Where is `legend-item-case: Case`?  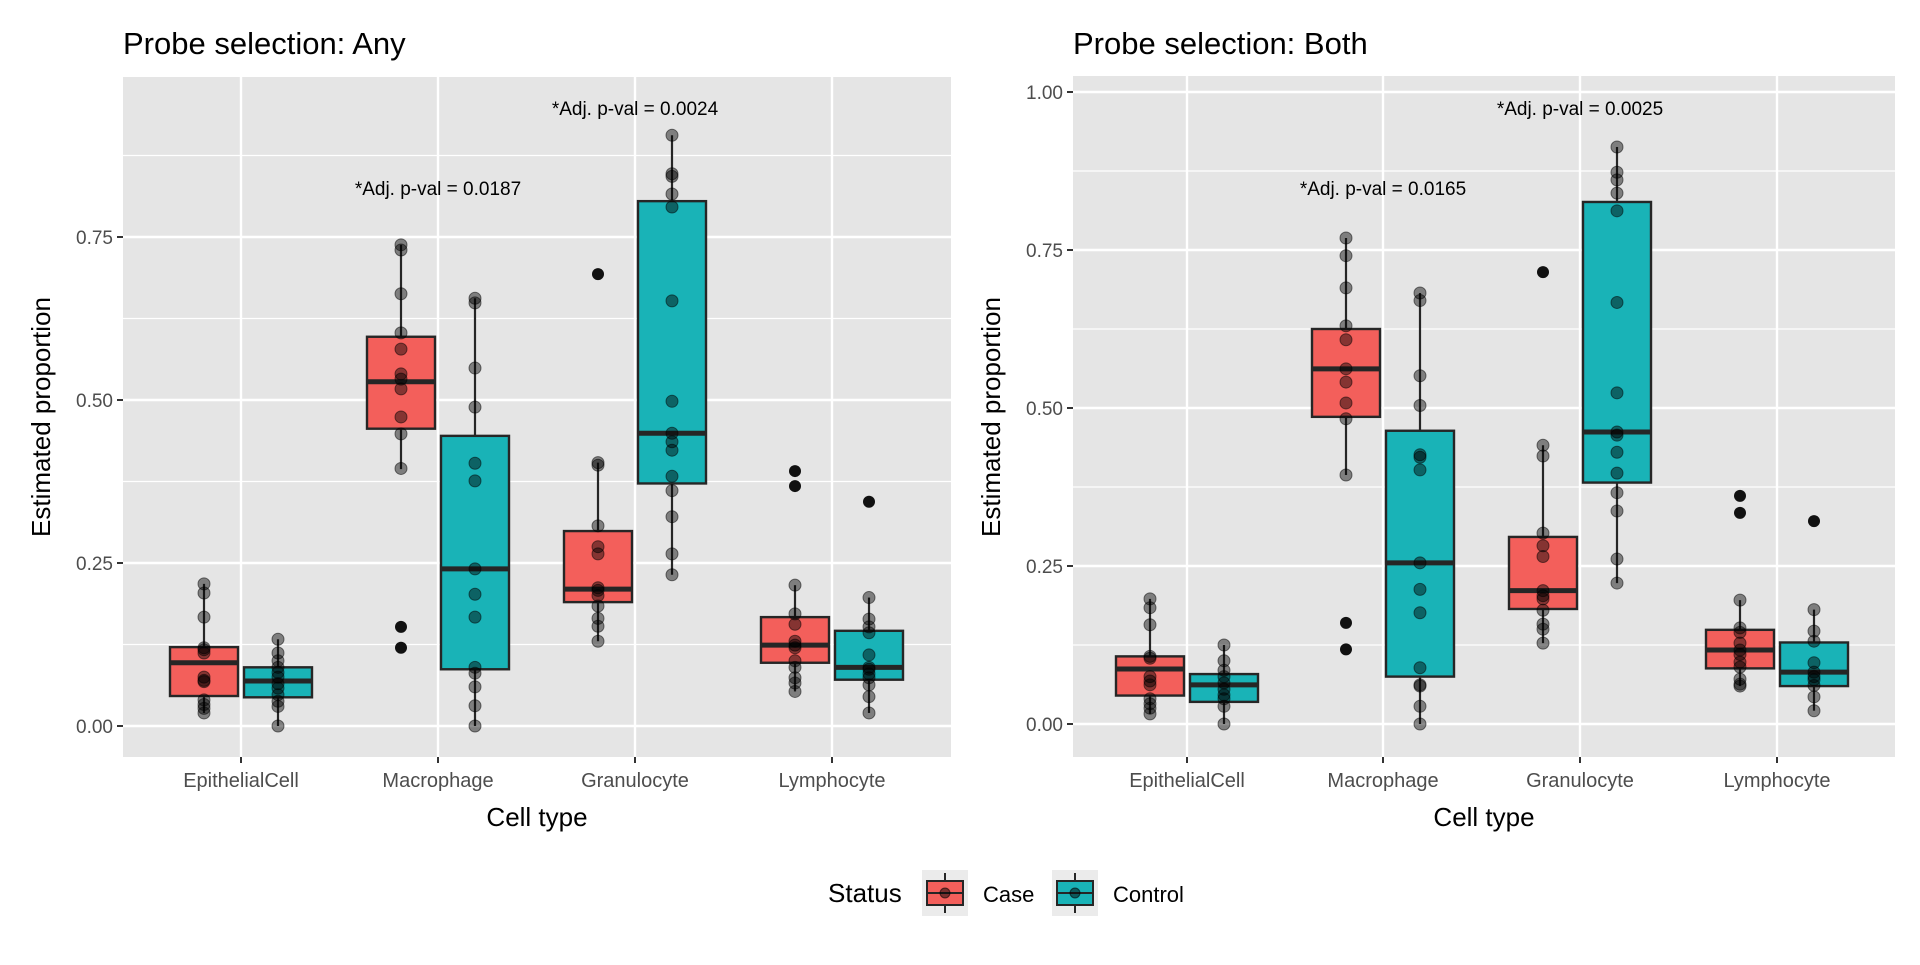 legend-item-case: Case is located at coordinates (978, 893).